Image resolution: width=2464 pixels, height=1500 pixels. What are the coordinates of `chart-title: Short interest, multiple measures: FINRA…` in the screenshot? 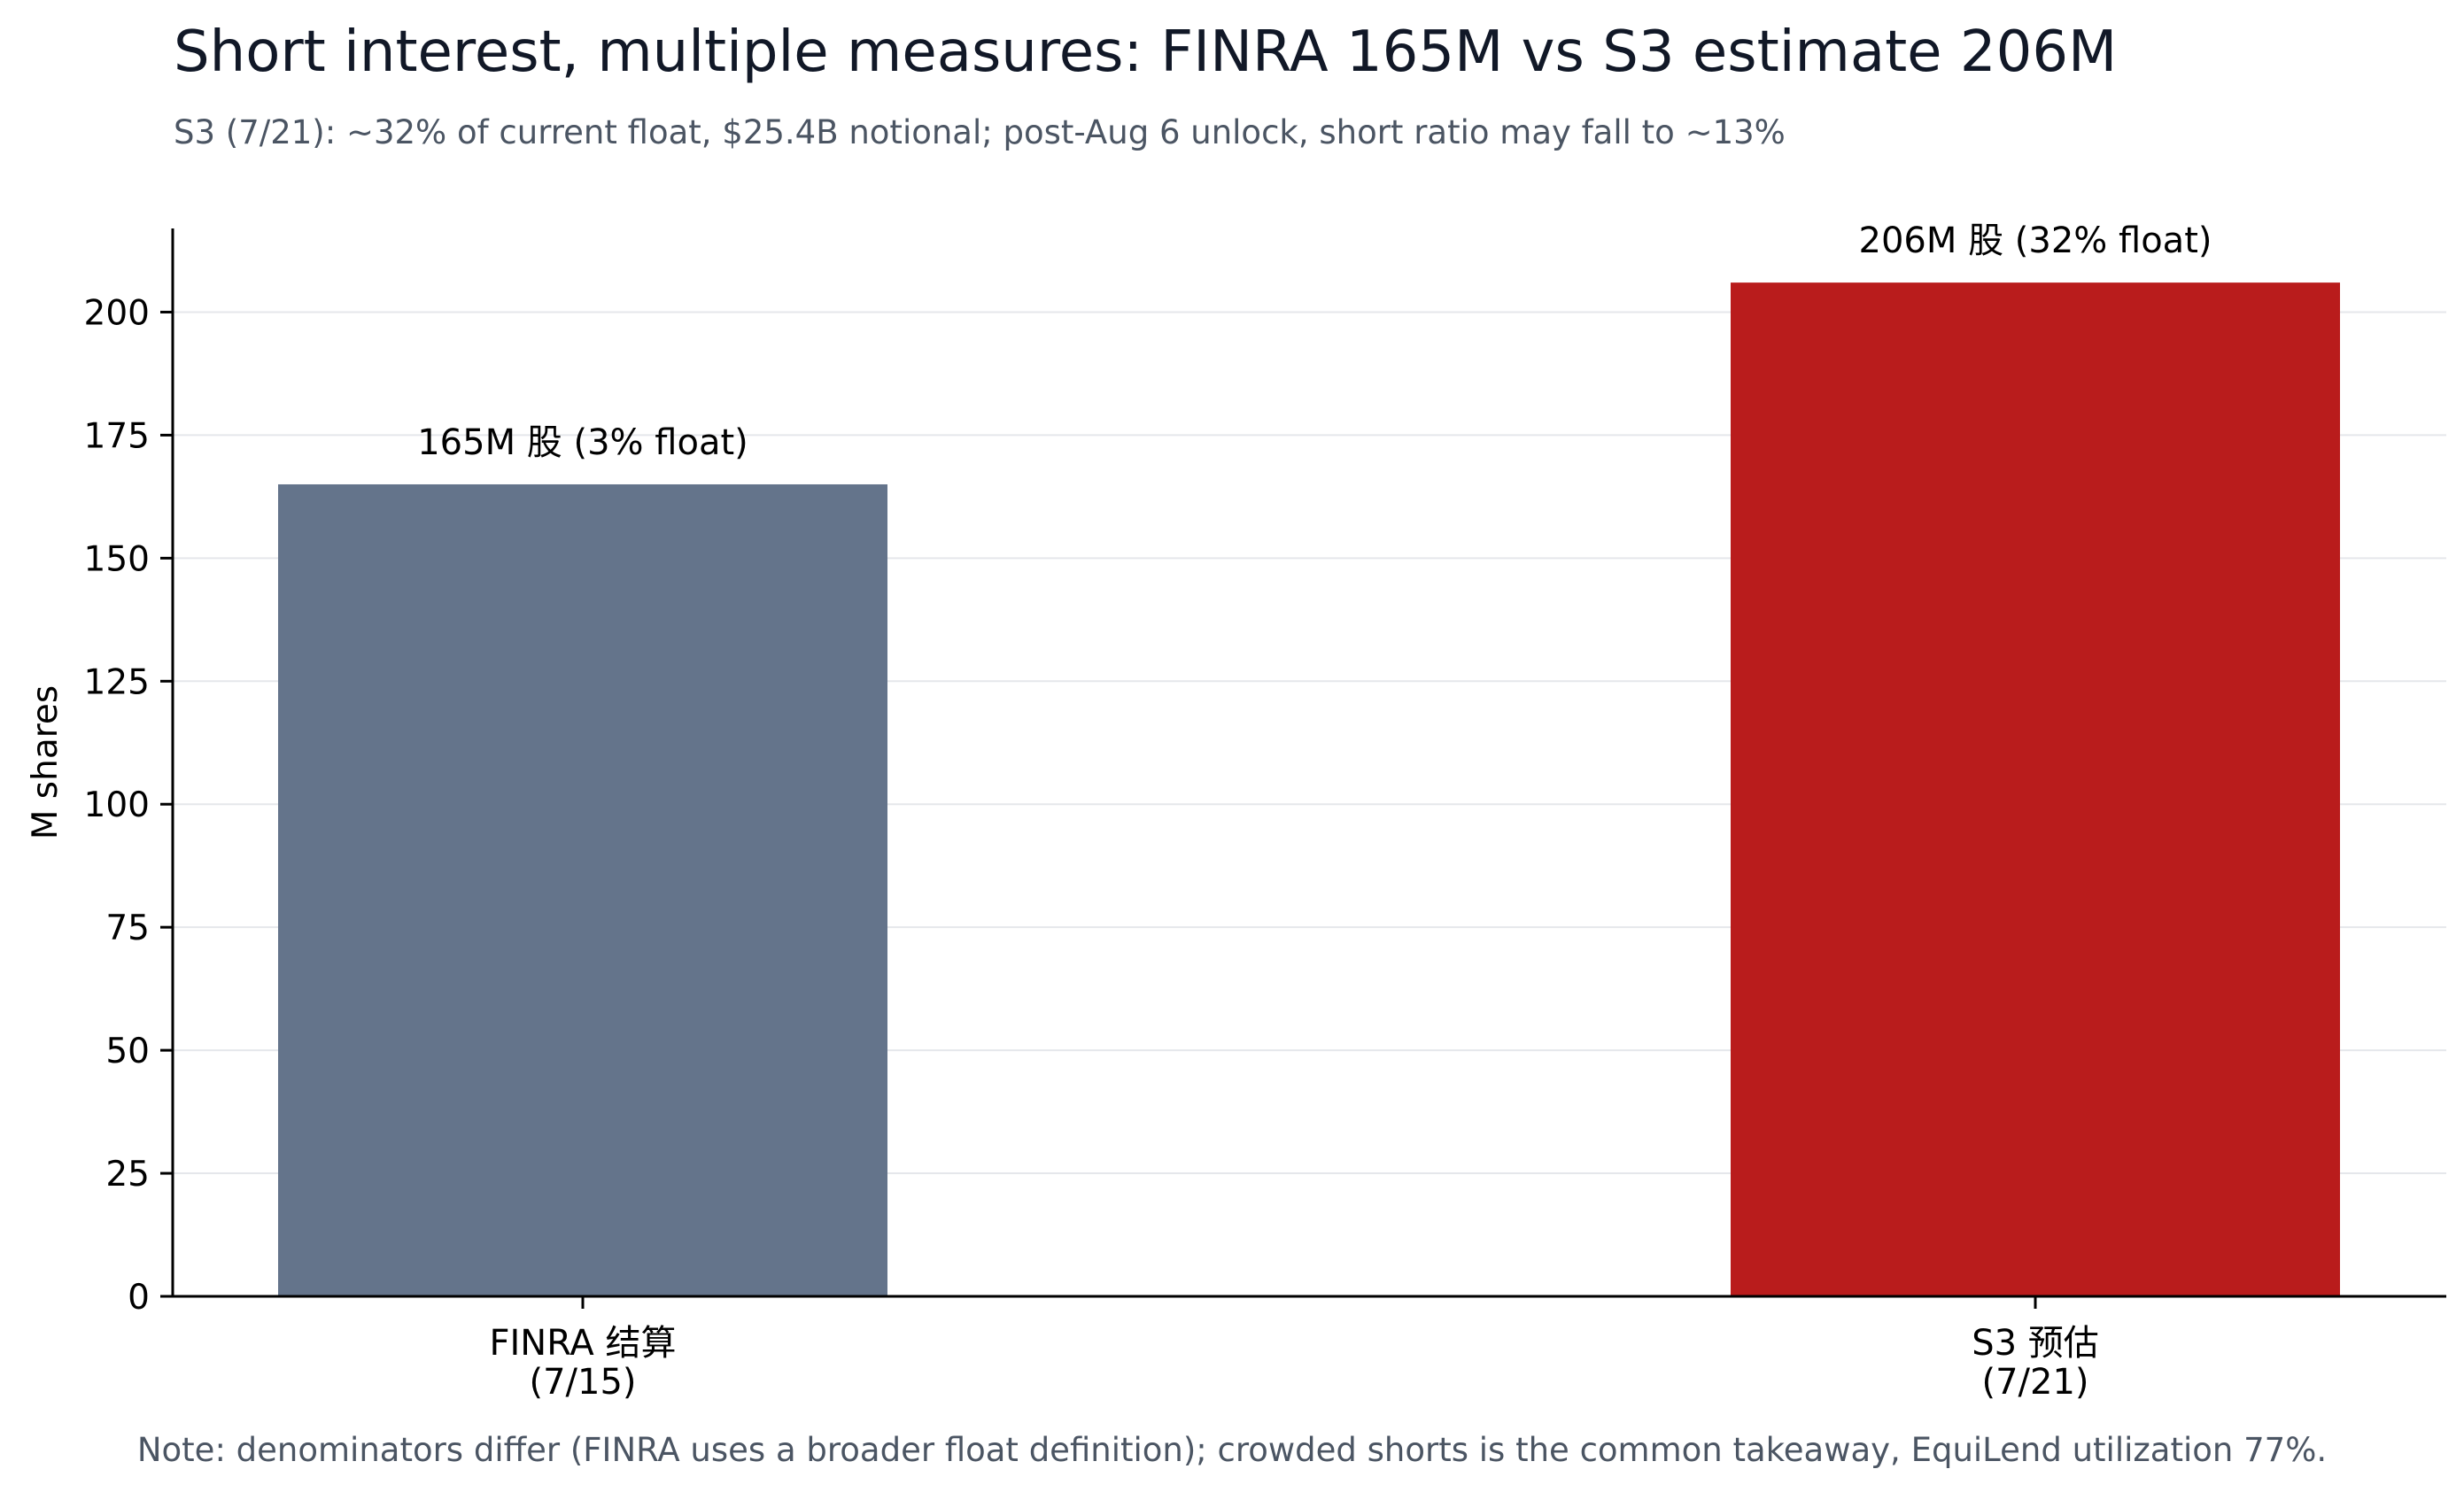 It's located at (1146, 52).